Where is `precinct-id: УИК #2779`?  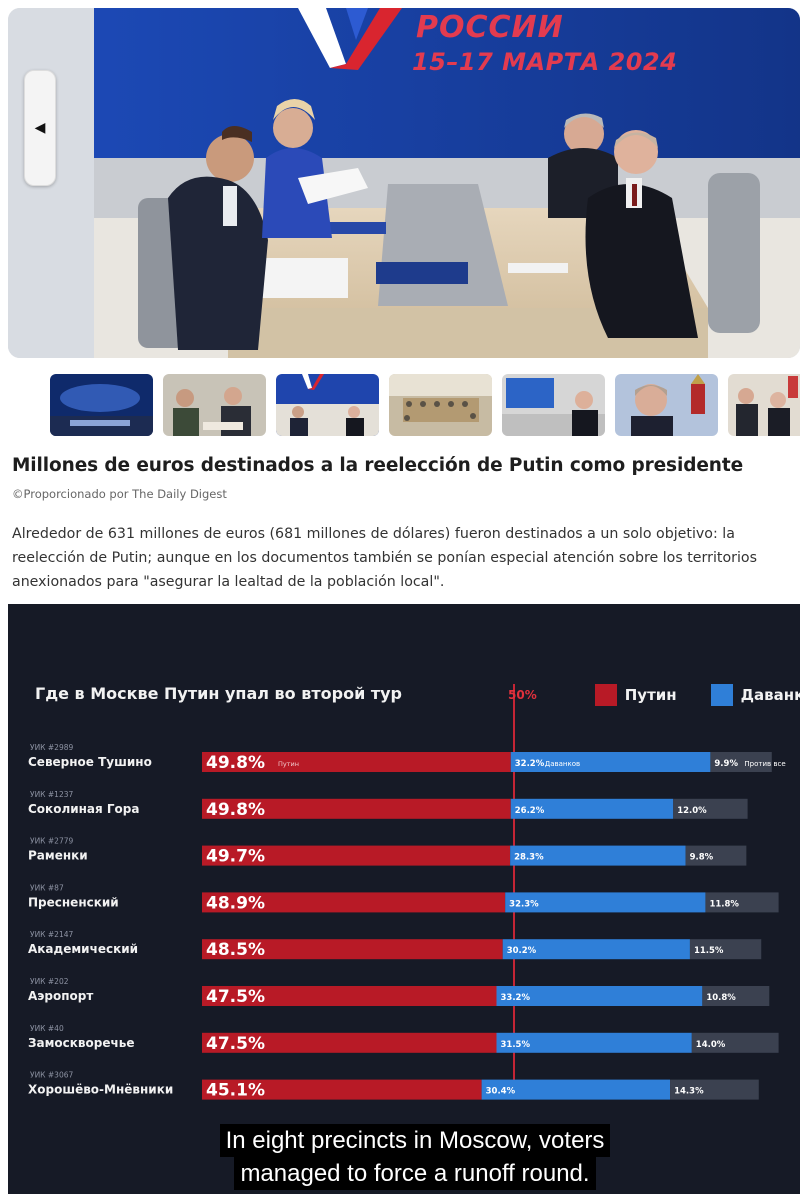
precinct-id: УИК #2779 is located at coordinates (51, 841).